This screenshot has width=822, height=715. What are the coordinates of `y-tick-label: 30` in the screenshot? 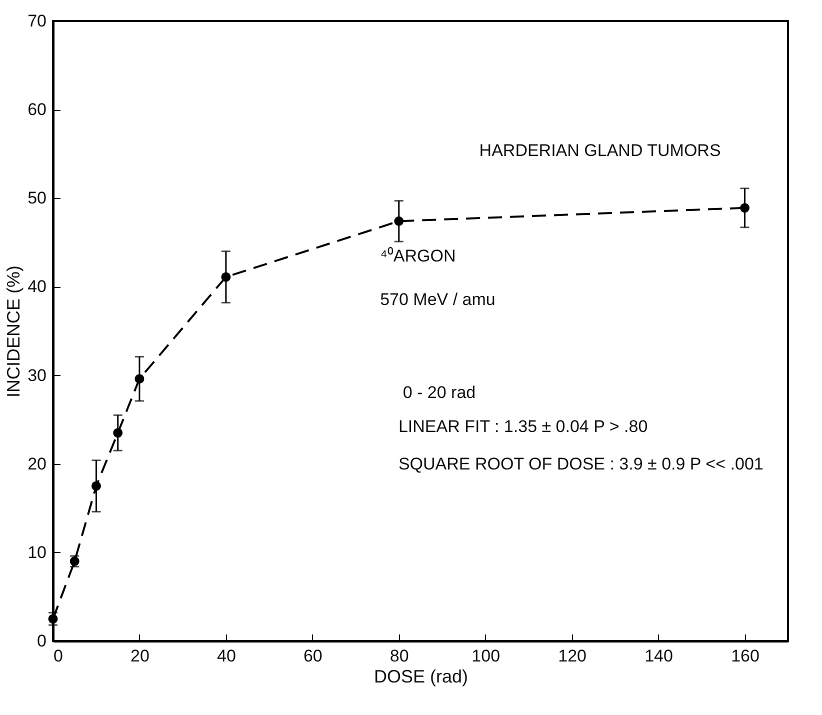 It's located at (37, 375).